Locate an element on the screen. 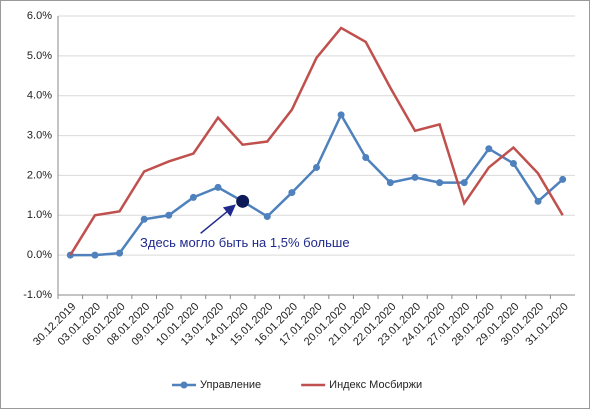  y-tick-label: 2.0% is located at coordinates (39, 175).